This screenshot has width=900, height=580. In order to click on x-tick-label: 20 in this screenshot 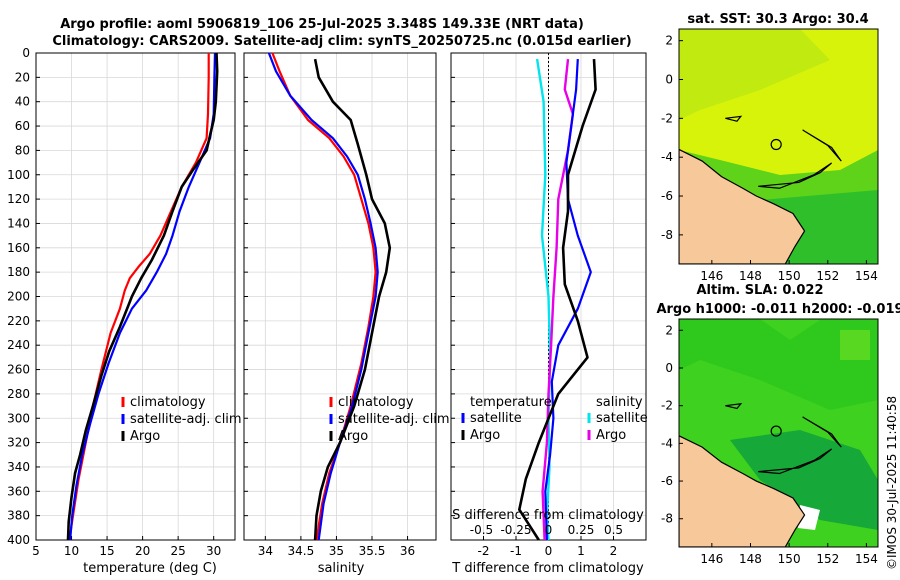, I will do `click(142, 551)`.